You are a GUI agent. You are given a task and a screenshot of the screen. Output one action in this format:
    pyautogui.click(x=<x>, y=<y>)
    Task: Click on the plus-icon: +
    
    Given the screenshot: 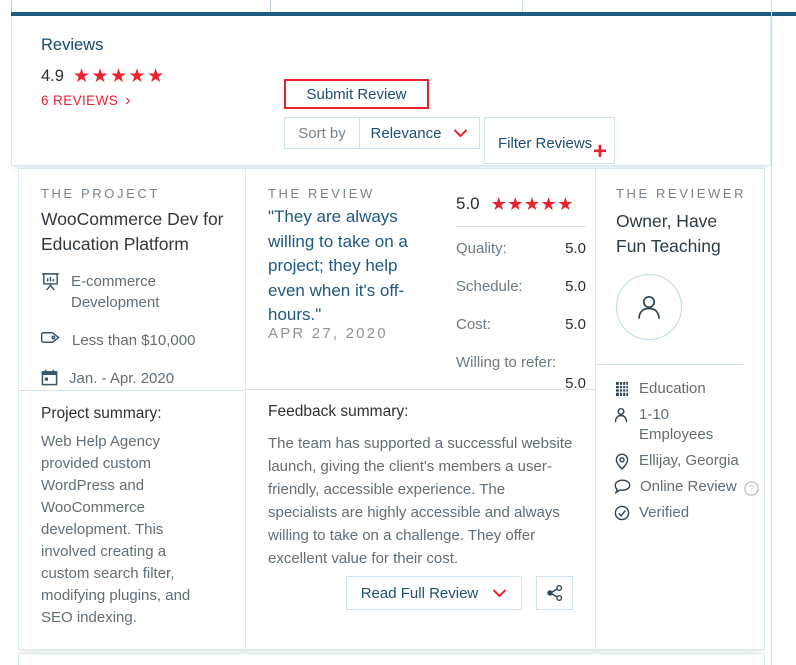 What is the action you would take?
    pyautogui.click(x=599, y=151)
    